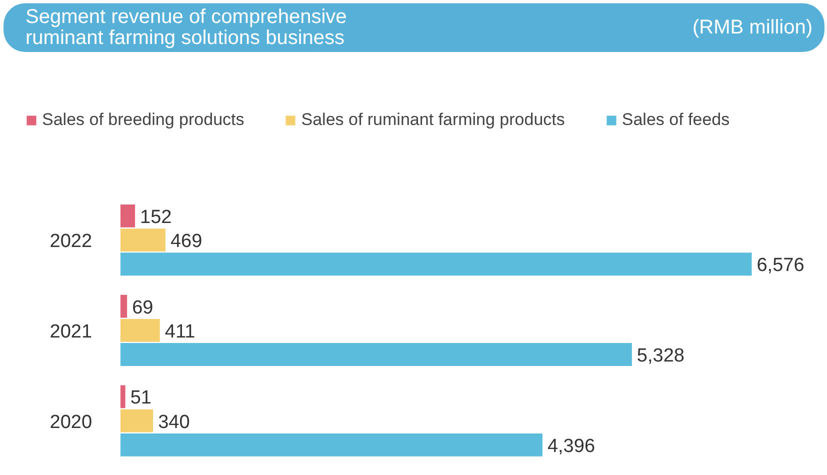  Describe the element at coordinates (780, 265) in the screenshot. I see `data-label: 6,576` at that location.